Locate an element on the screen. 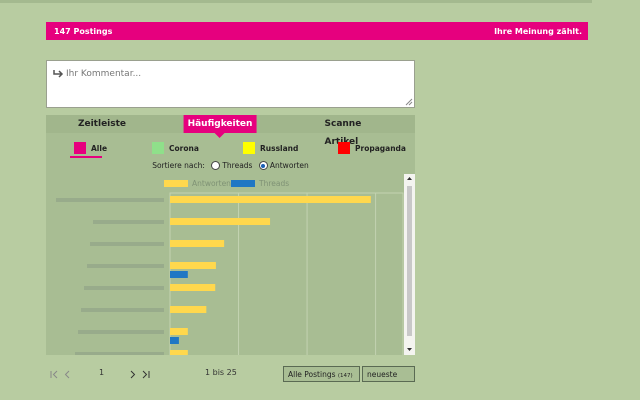 This screenshot has width=640, height=400. scrollbar is located at coordinates (409, 264).